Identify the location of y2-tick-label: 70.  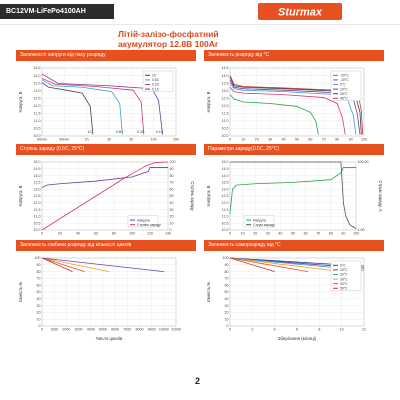
(172, 183).